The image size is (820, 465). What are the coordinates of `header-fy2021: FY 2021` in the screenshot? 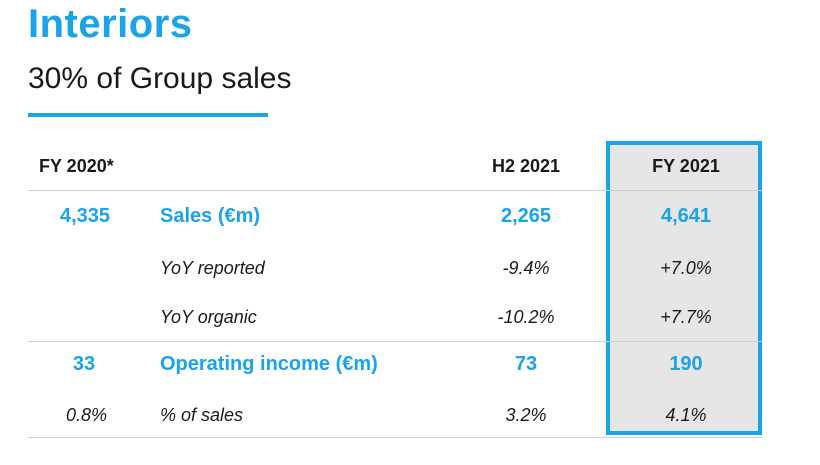 It's located at (686, 166).